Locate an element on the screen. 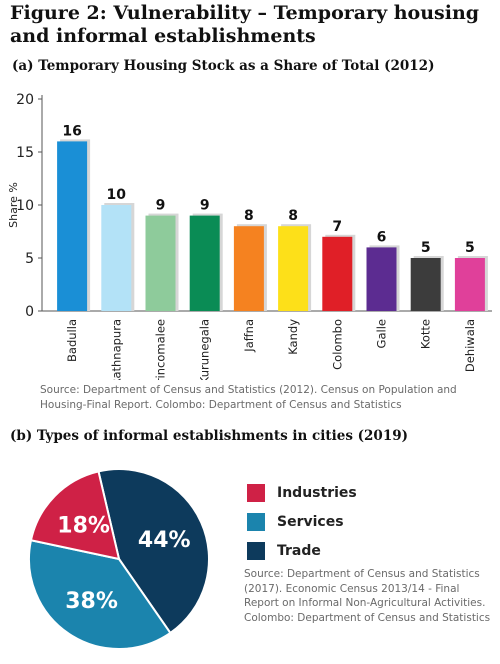  data-label-dehiwala: 5 is located at coordinates (470, 248).